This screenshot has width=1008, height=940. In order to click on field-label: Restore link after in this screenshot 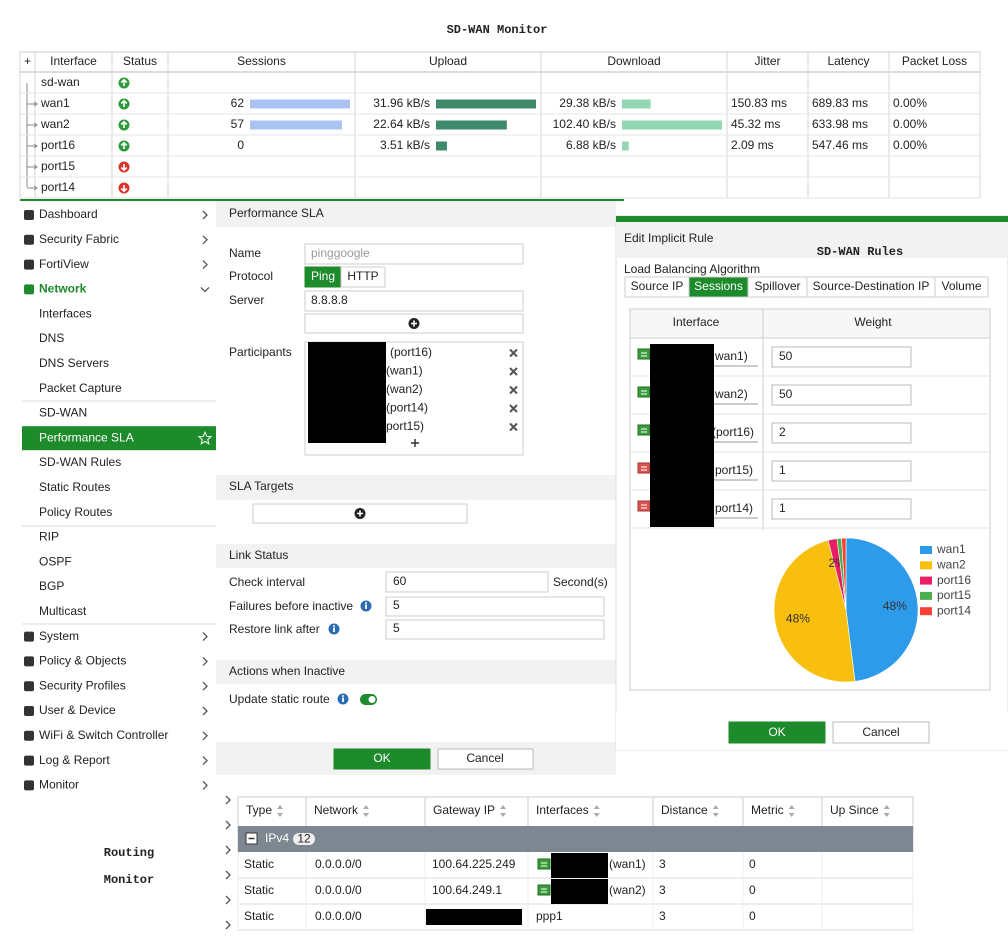, I will do `click(274, 629)`.